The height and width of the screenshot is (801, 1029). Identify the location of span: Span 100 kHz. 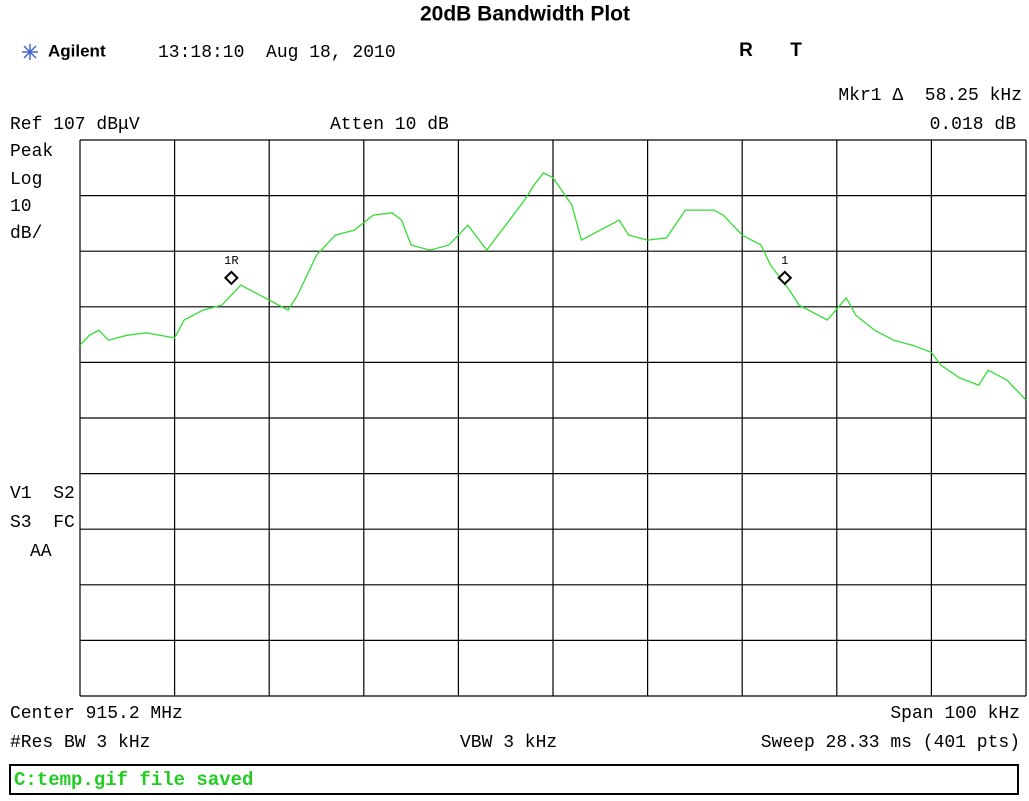
(955, 714).